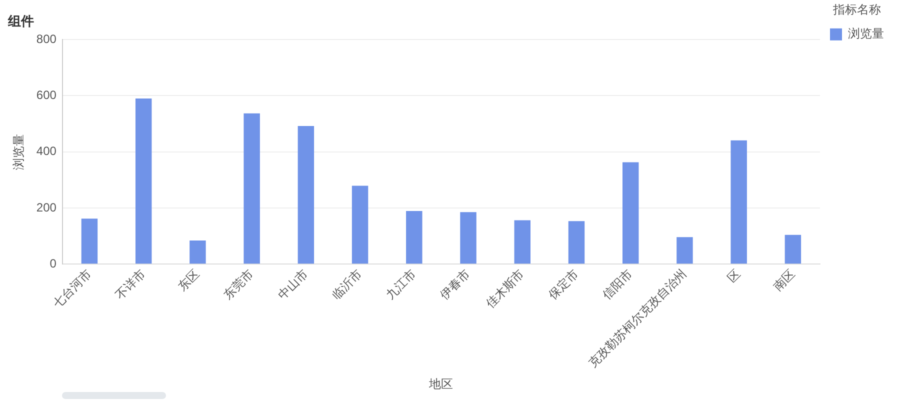  Describe the element at coordinates (866, 33) in the screenshot. I see `legend-label: 浏览量` at that location.